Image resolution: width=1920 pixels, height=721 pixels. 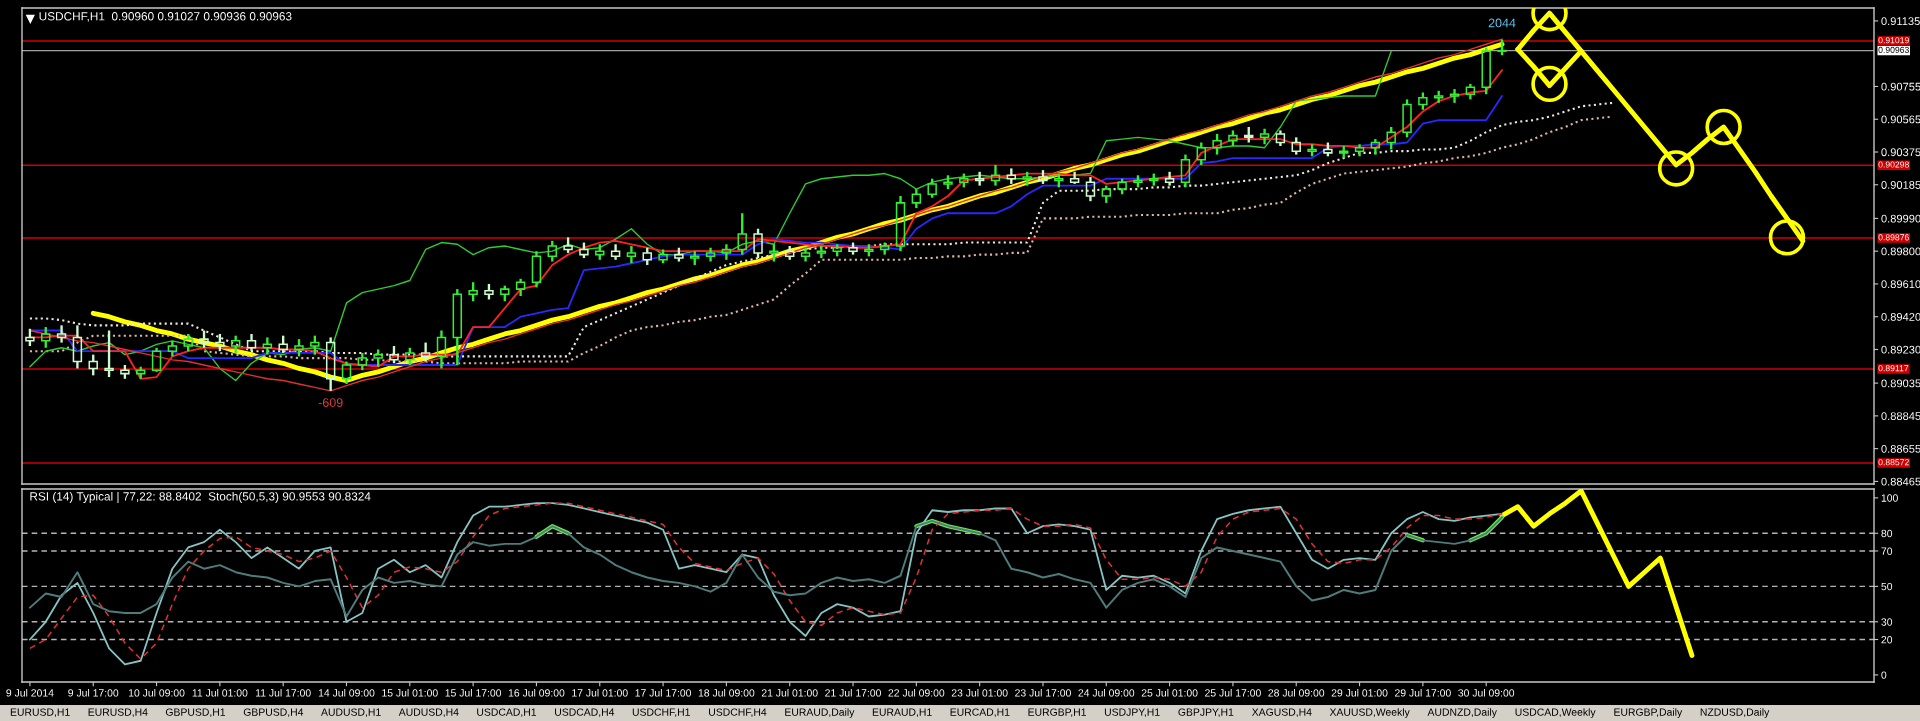 I want to click on ref-line-label: 0.91019, so click(x=1893, y=40).